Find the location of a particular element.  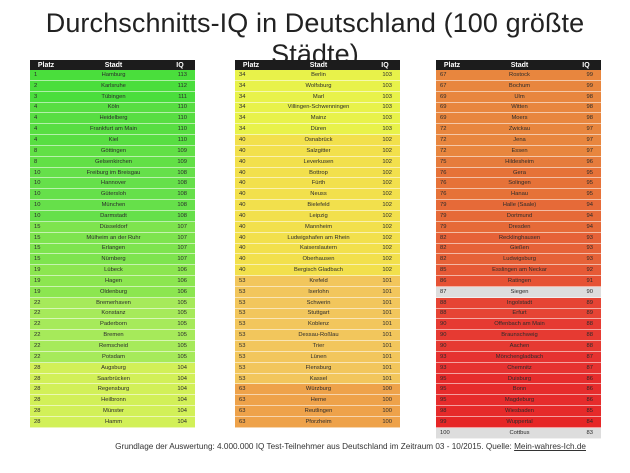

city-cell: Fürth is located at coordinates (318, 183).